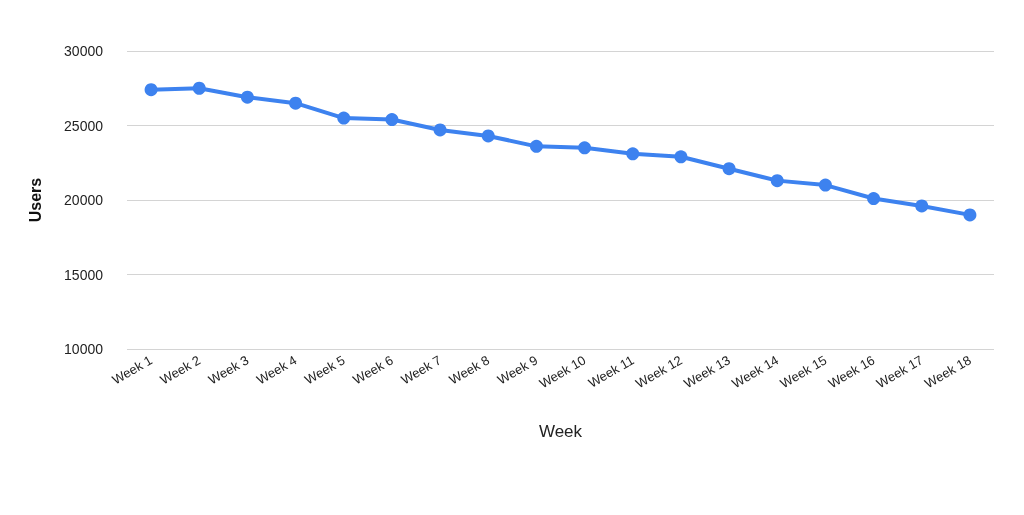  What do you see at coordinates (421, 370) in the screenshot?
I see `x-tick-label: Week 7` at bounding box center [421, 370].